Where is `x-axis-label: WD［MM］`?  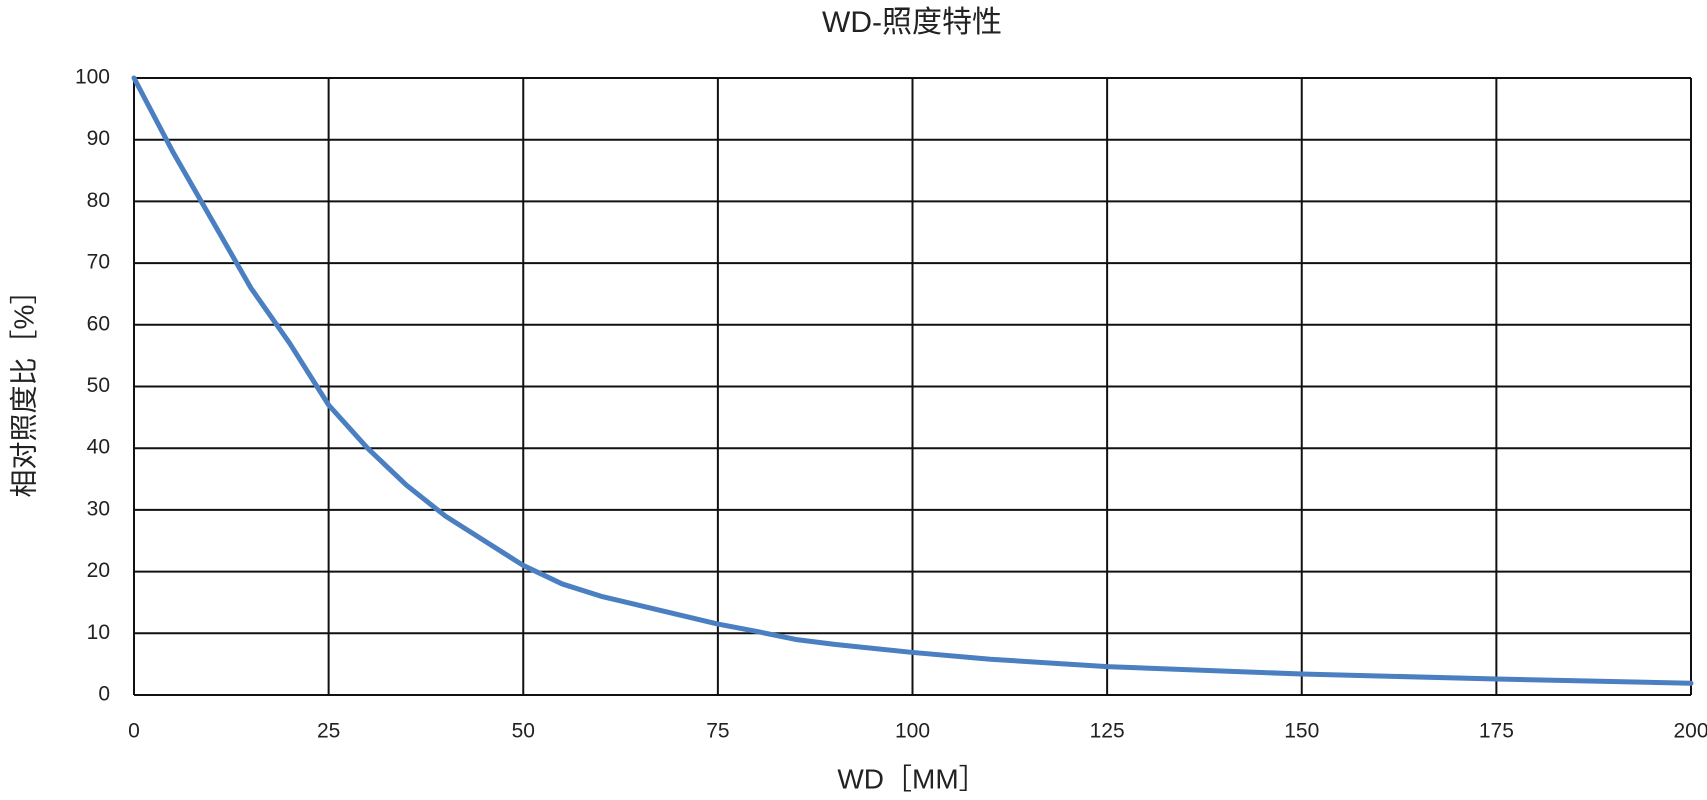
x-axis-label: WD［MM］ is located at coordinates (911, 778).